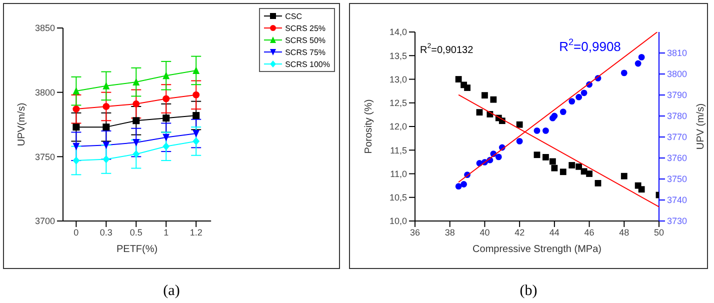  I want to click on y2-tick-label: 3790, so click(677, 95).